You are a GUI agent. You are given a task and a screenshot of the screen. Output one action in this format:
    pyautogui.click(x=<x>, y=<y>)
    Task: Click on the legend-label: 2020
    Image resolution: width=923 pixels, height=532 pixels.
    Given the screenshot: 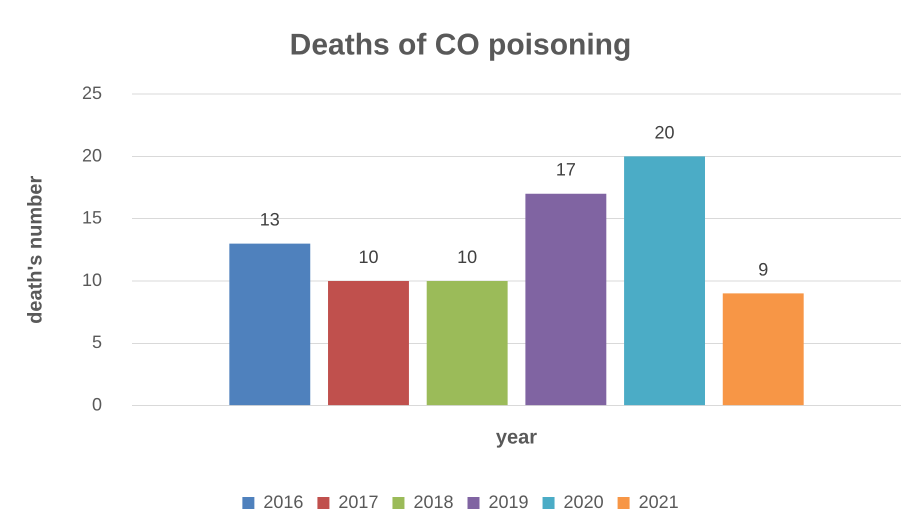 What is the action you would take?
    pyautogui.click(x=584, y=502)
    